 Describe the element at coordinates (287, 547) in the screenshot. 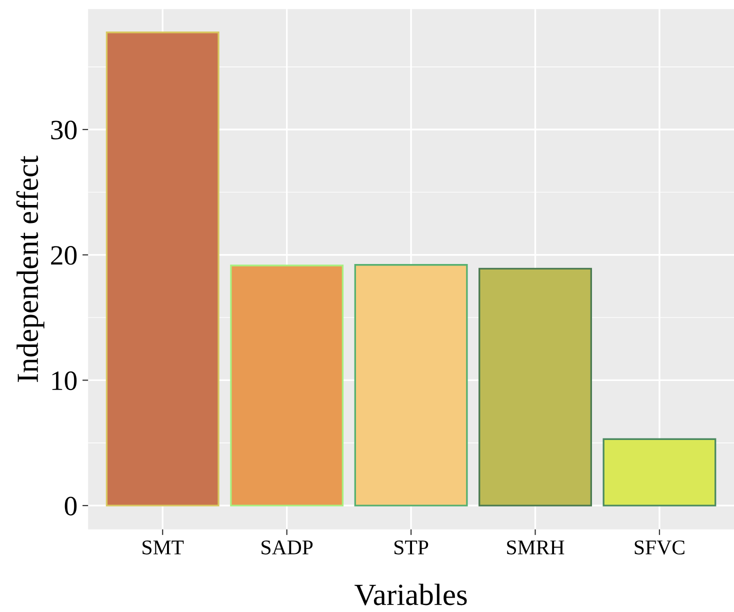

I see `x-tick-label: SADP` at that location.